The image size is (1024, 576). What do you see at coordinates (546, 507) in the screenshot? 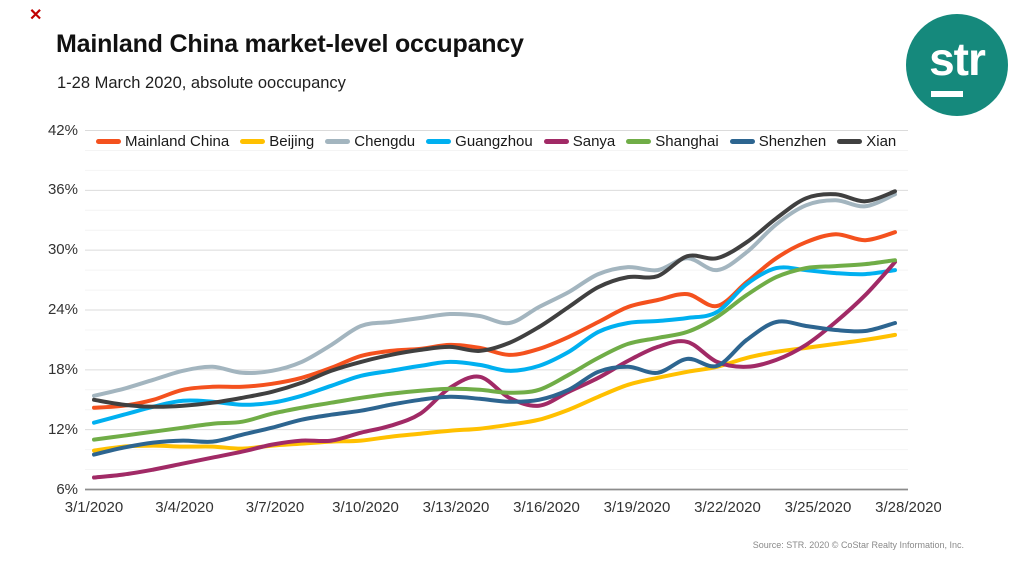
I see `x-tick-label-3-16-2020: 3/16/2020` at bounding box center [546, 507].